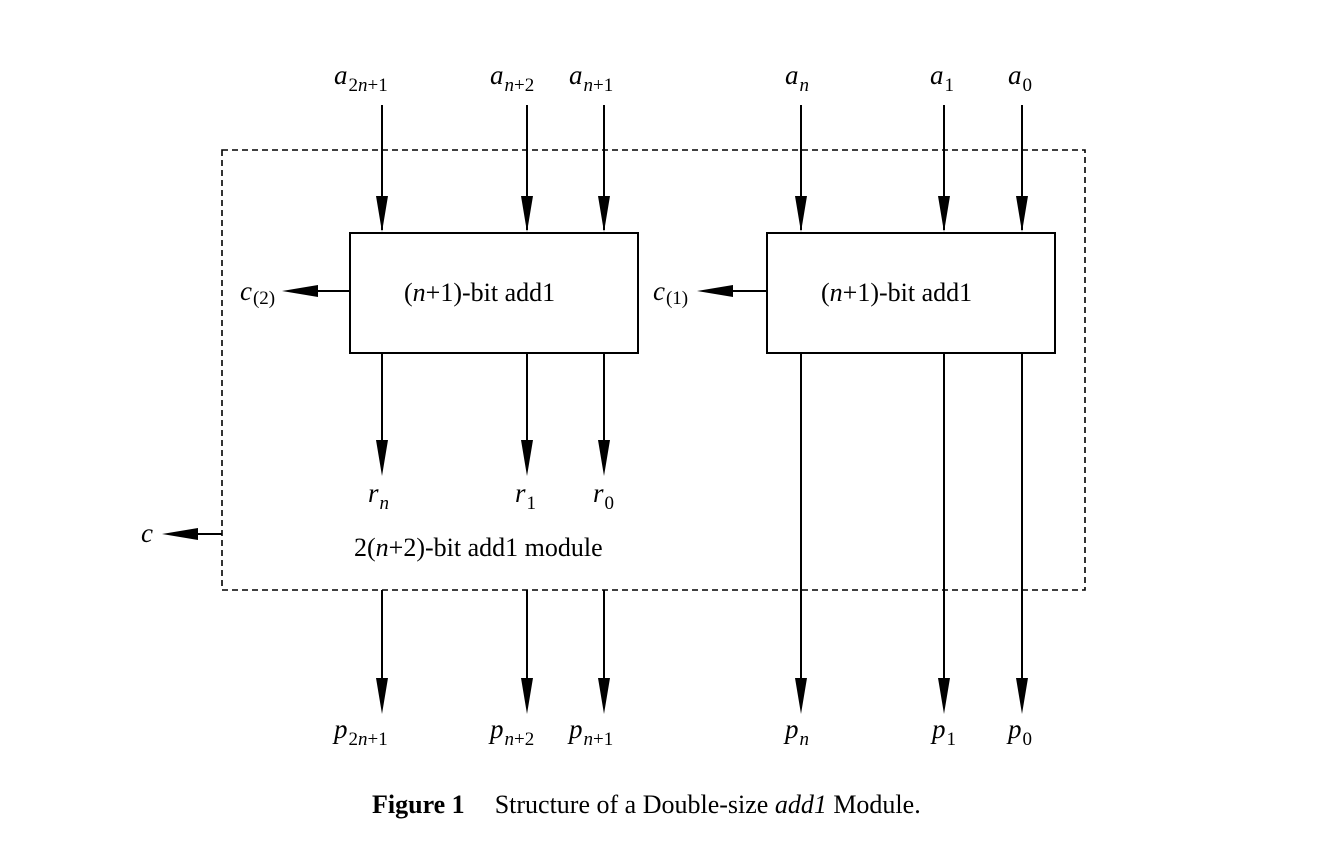 Image resolution: width=1318 pixels, height=866 pixels. I want to click on label-a-0-sub: 0, so click(1027, 85).